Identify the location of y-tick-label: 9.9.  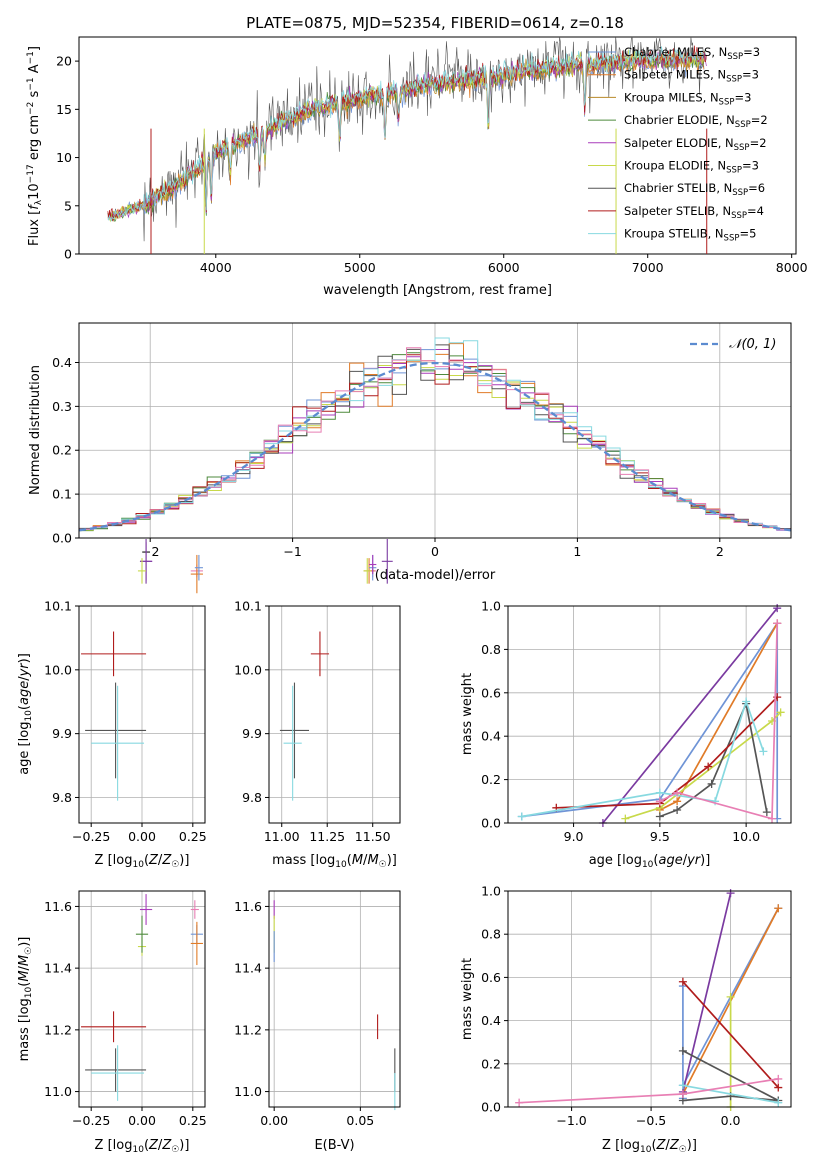
(252, 733).